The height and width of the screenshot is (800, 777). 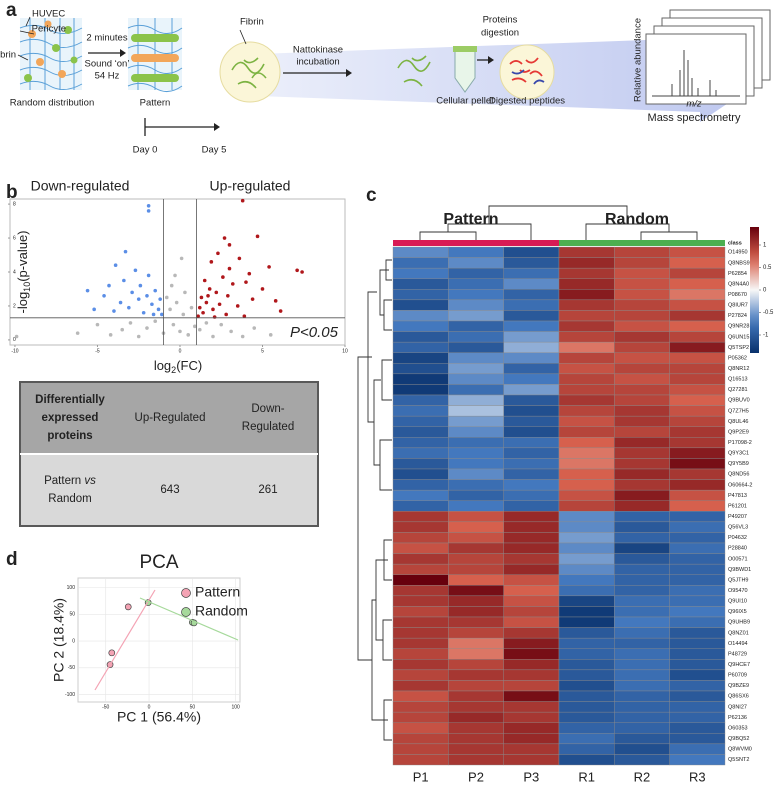 What do you see at coordinates (14, 204) in the screenshot?
I see `y-tick-label: 8` at bounding box center [14, 204].